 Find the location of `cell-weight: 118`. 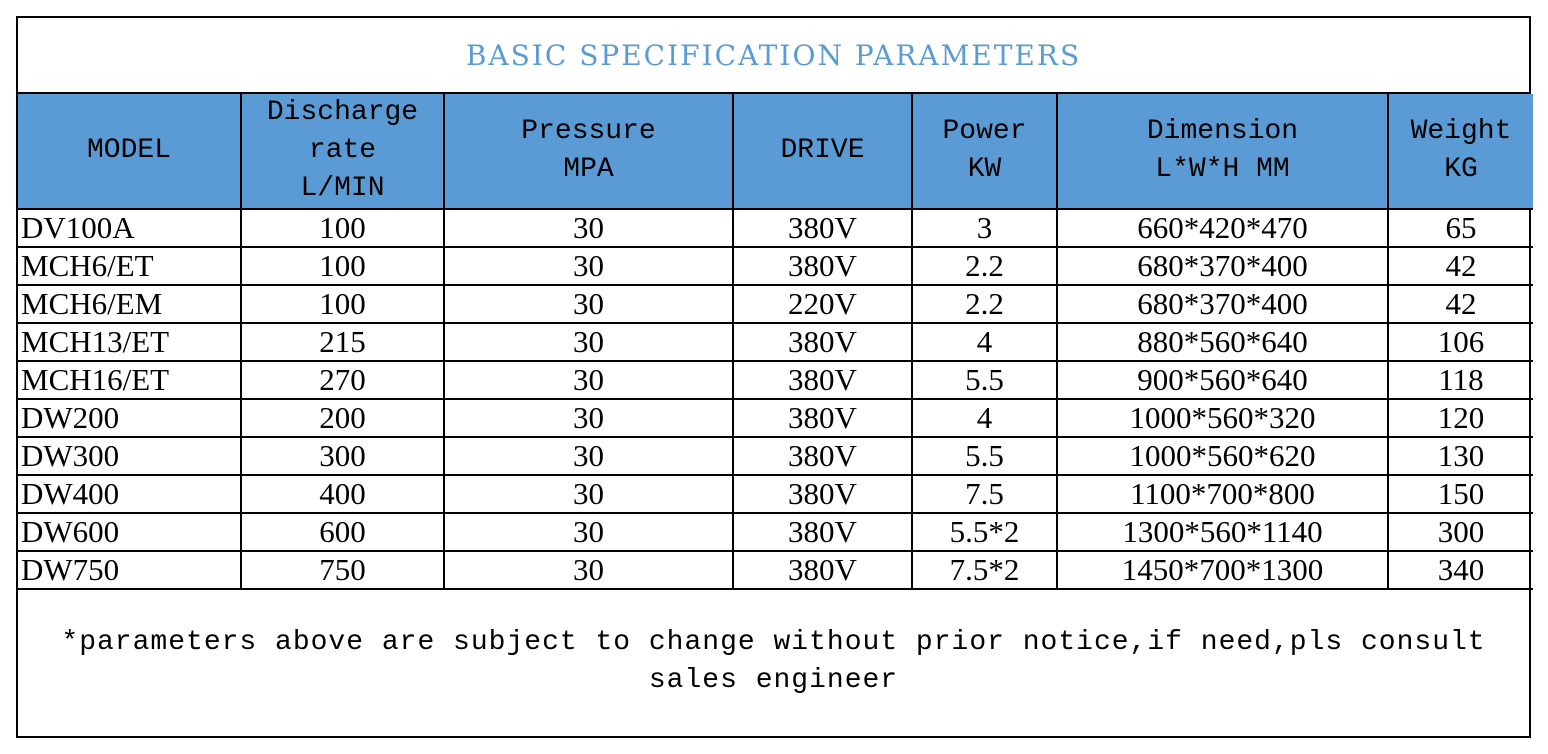

cell-weight: 118 is located at coordinates (1460, 380).